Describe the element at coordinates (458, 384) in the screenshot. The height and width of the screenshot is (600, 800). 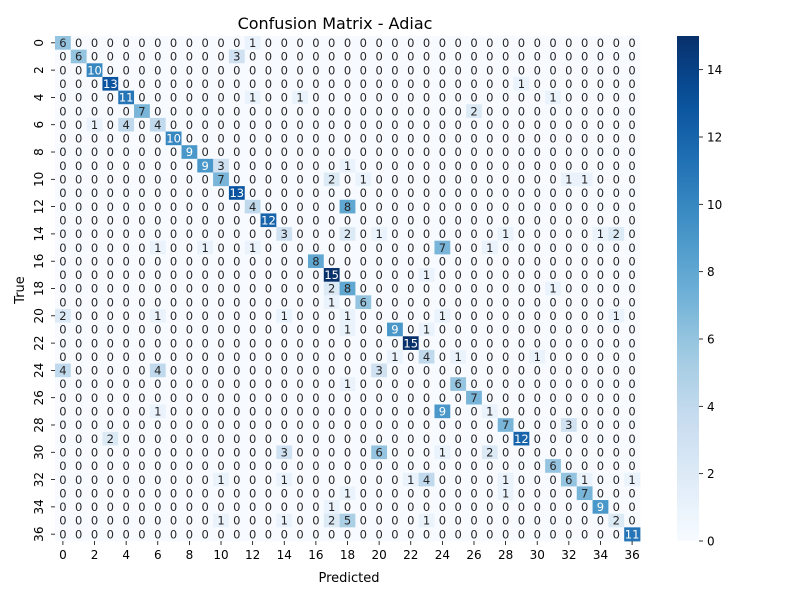
I see `heatmap-cell-label: 6` at that location.